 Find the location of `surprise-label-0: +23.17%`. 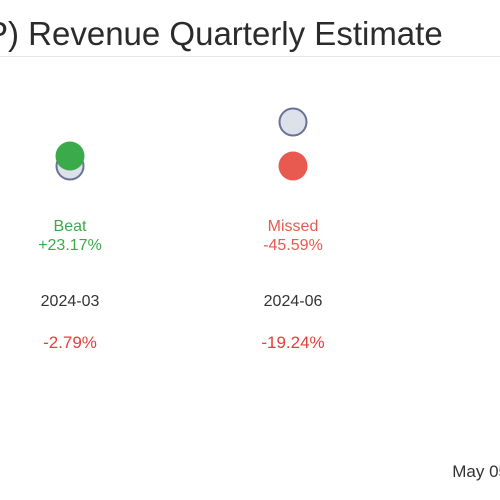

surprise-label-0: +23.17% is located at coordinates (70, 245).